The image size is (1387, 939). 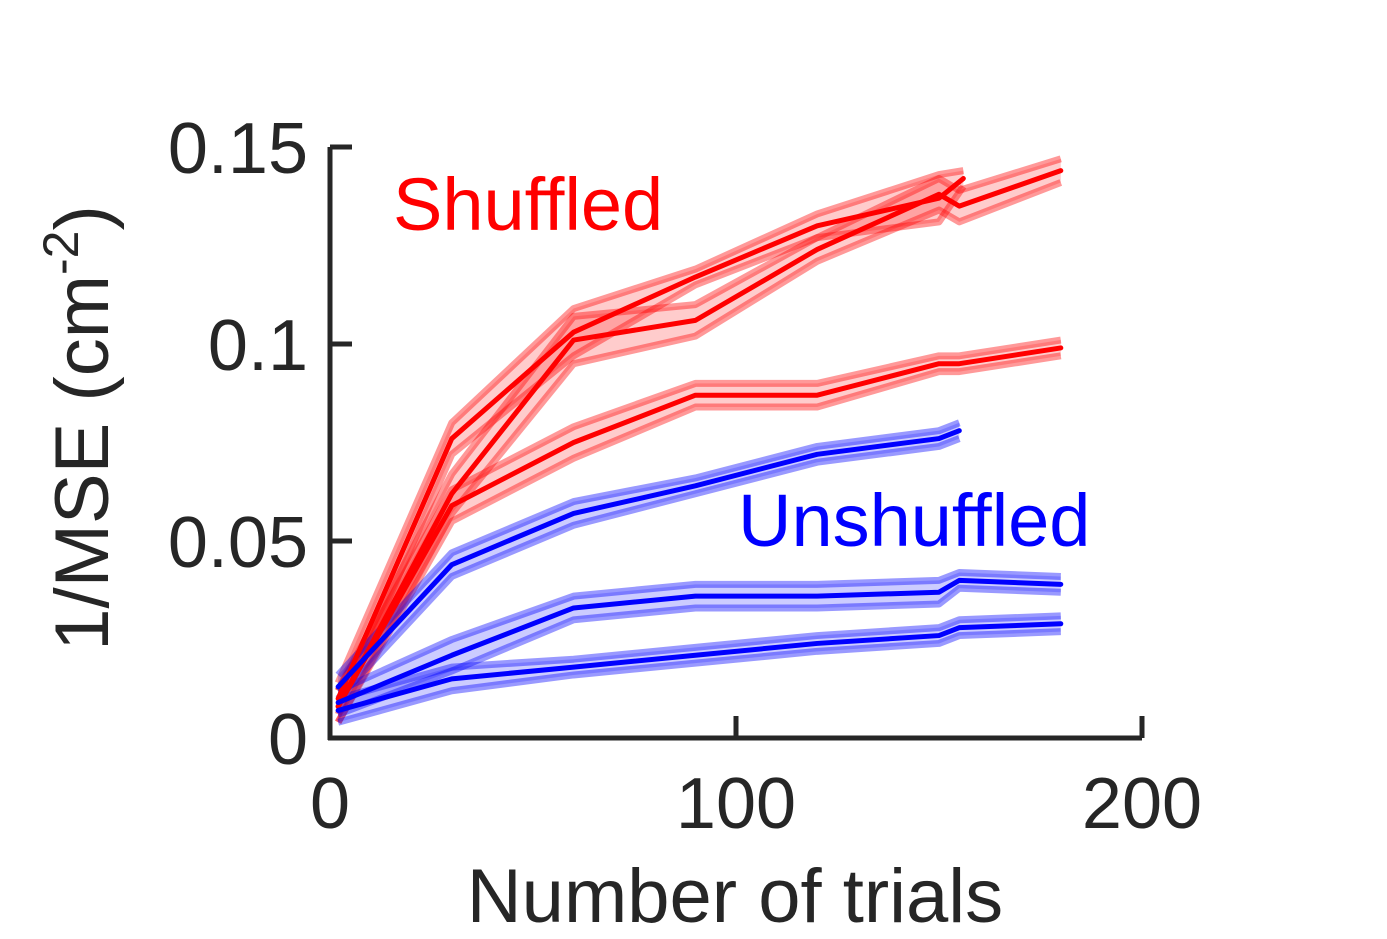 What do you see at coordinates (914, 520) in the screenshot?
I see `annotation-unshuffled: Unshuffled` at bounding box center [914, 520].